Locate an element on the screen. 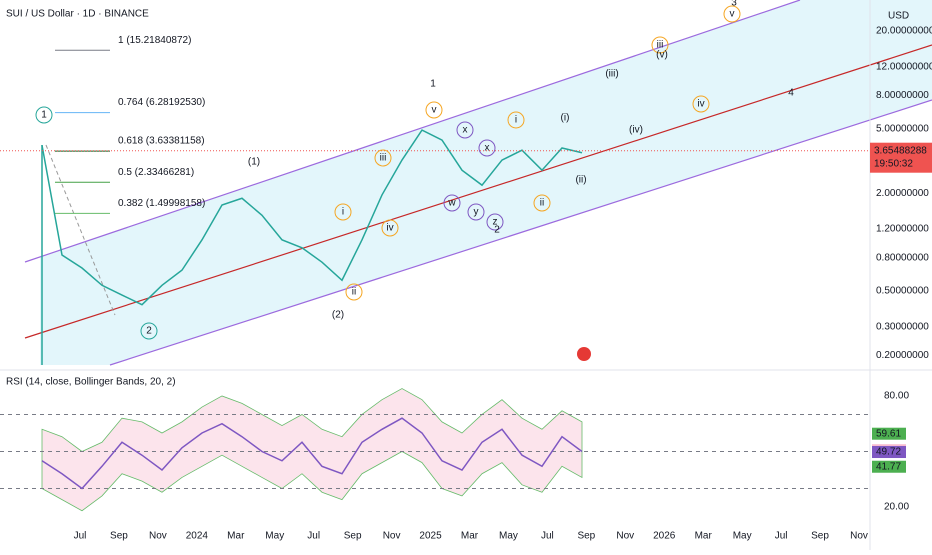 The height and width of the screenshot is (555, 932). last-price: 3.65488288 is located at coordinates (900, 150).